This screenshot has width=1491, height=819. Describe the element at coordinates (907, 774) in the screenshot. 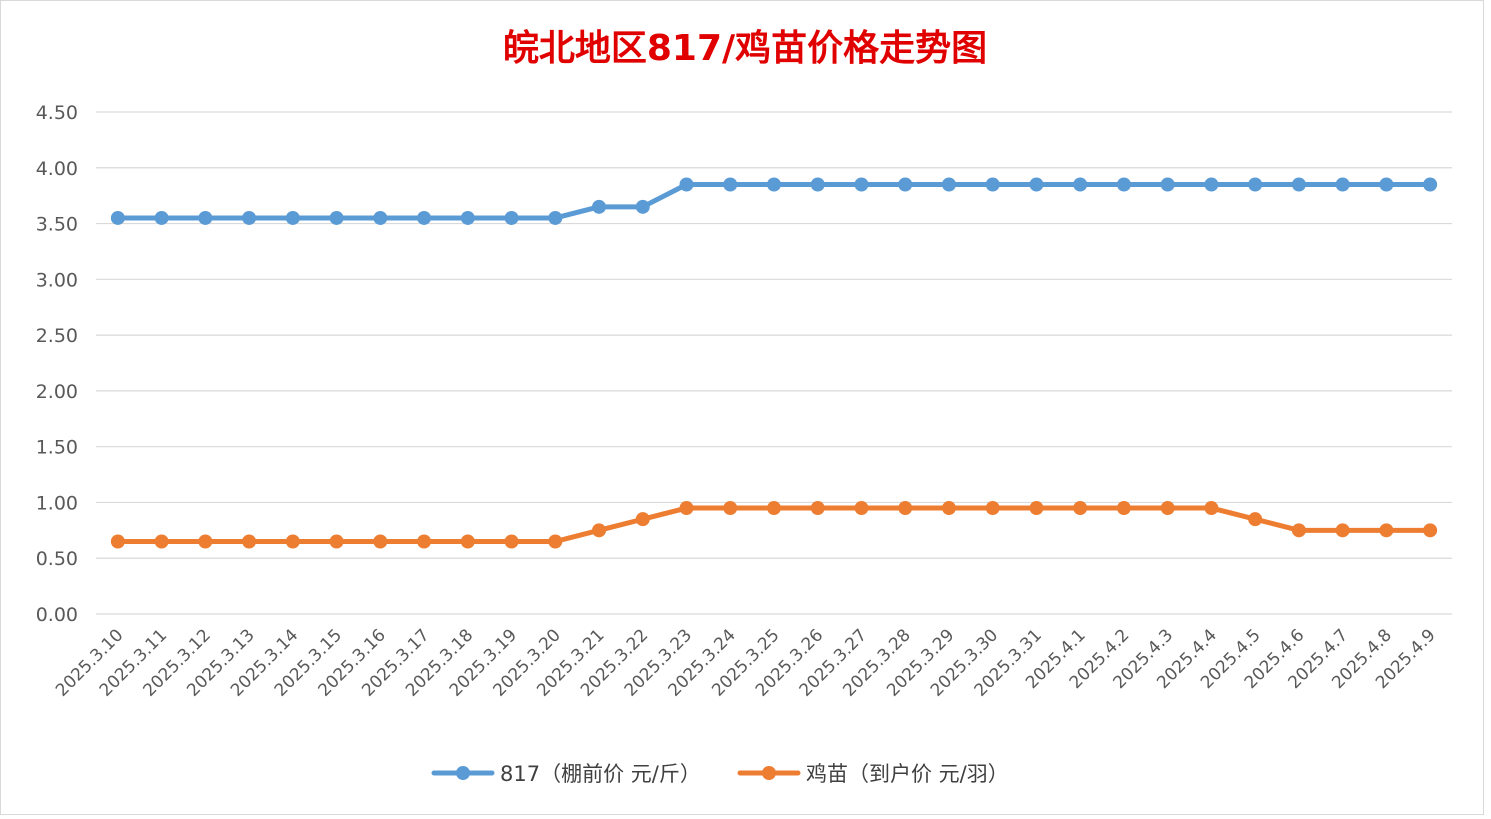

I see `legend-label: 鸡苗（到户价 元/羽）` at that location.